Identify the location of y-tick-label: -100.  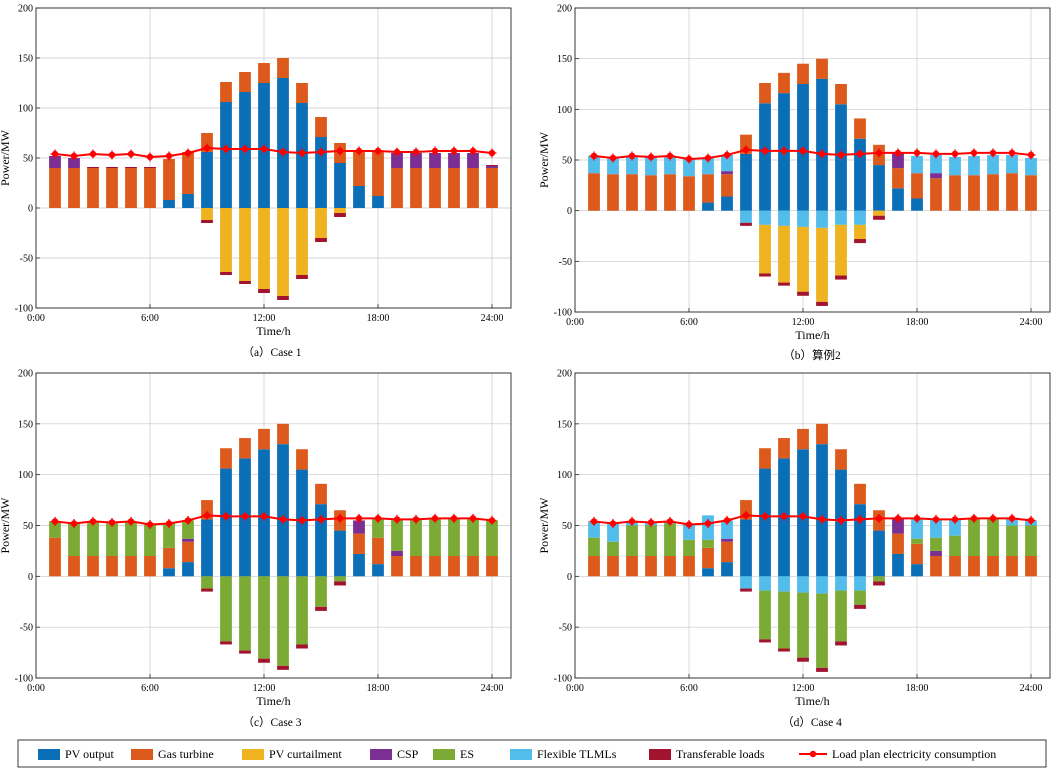
(563, 679).